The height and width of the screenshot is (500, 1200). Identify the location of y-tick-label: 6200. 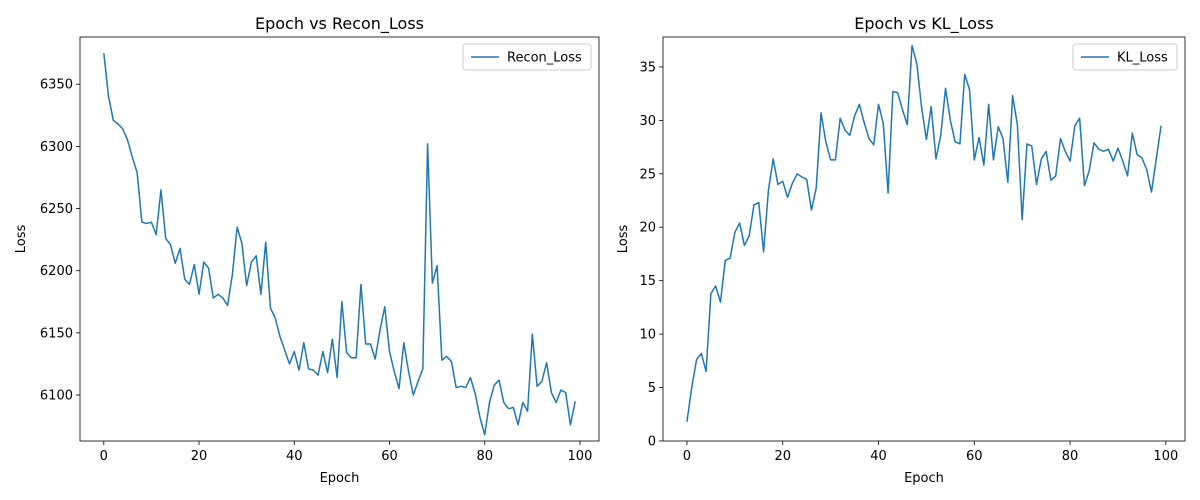
(56, 271).